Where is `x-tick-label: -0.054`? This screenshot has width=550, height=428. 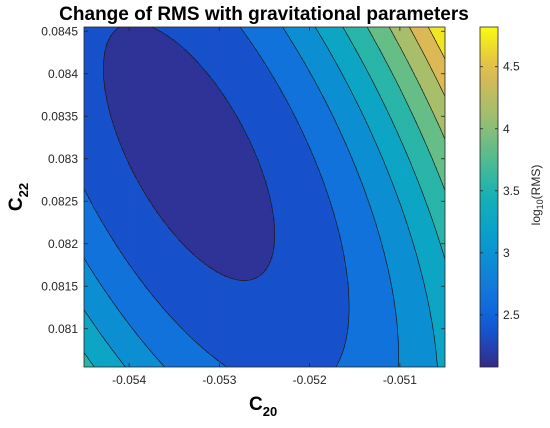
x-tick-label: -0.054 is located at coordinates (129, 380).